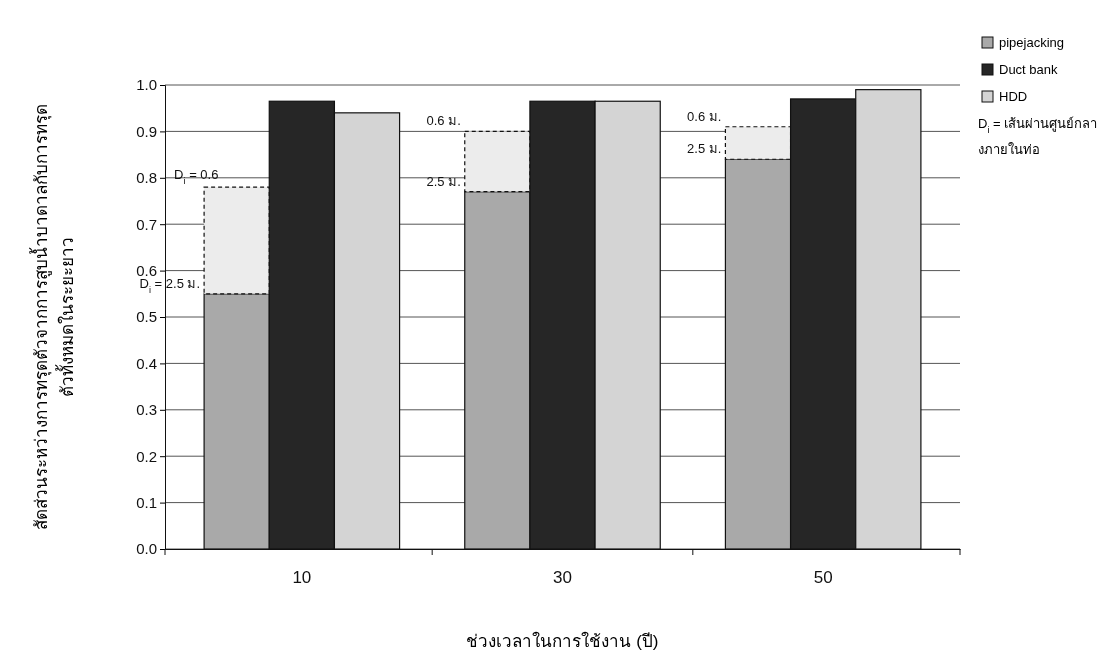 This screenshot has height=661, width=1103. Describe the element at coordinates (1038, 136) in the screenshot. I see `legend-title: D$_{i}$ = เส้นผ่านศูนย์กลางภายในท่อ` at that location.